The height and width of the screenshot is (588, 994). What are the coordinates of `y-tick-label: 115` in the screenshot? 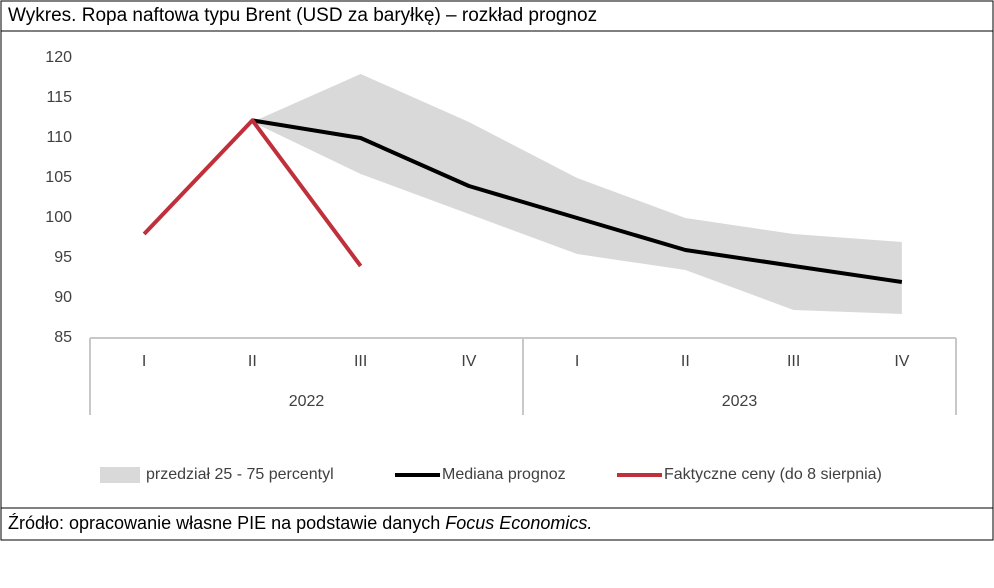 It's located at (59, 97).